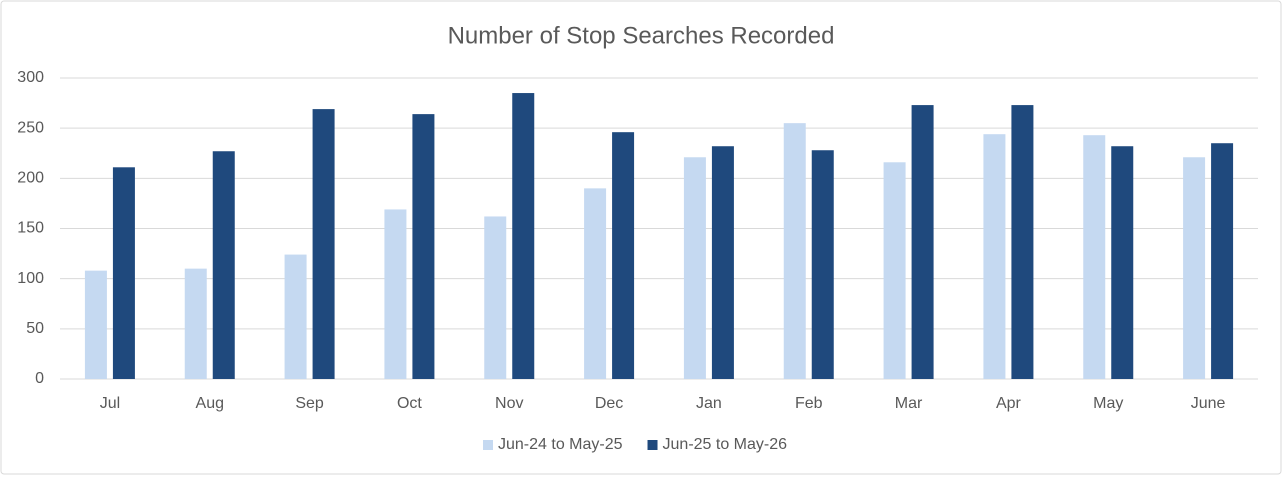 The image size is (1283, 481). I want to click on y-tick-label: 0, so click(39, 378).